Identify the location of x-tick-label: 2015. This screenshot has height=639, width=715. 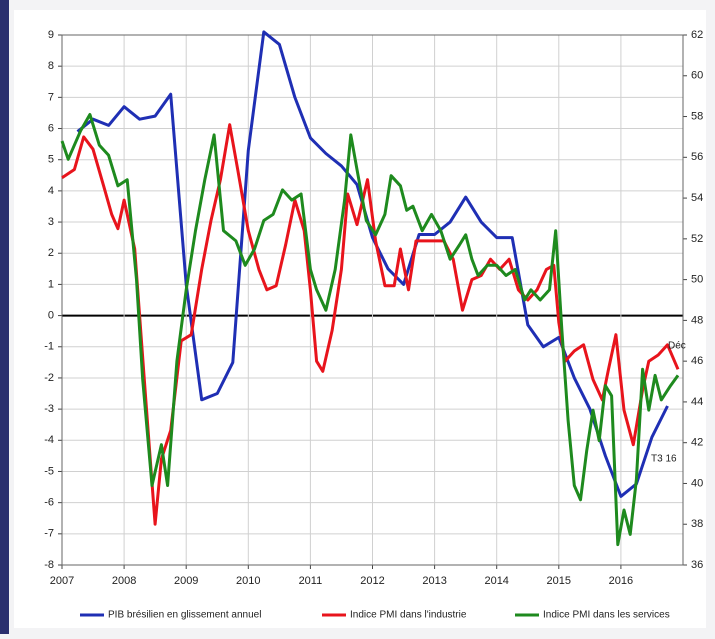
(559, 581).